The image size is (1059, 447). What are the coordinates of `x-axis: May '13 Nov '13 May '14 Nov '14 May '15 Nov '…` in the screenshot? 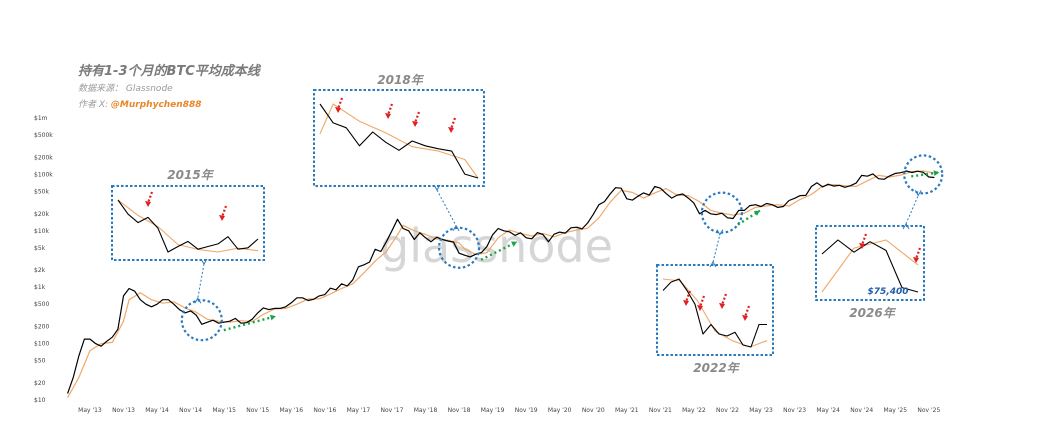 It's located at (509, 410).